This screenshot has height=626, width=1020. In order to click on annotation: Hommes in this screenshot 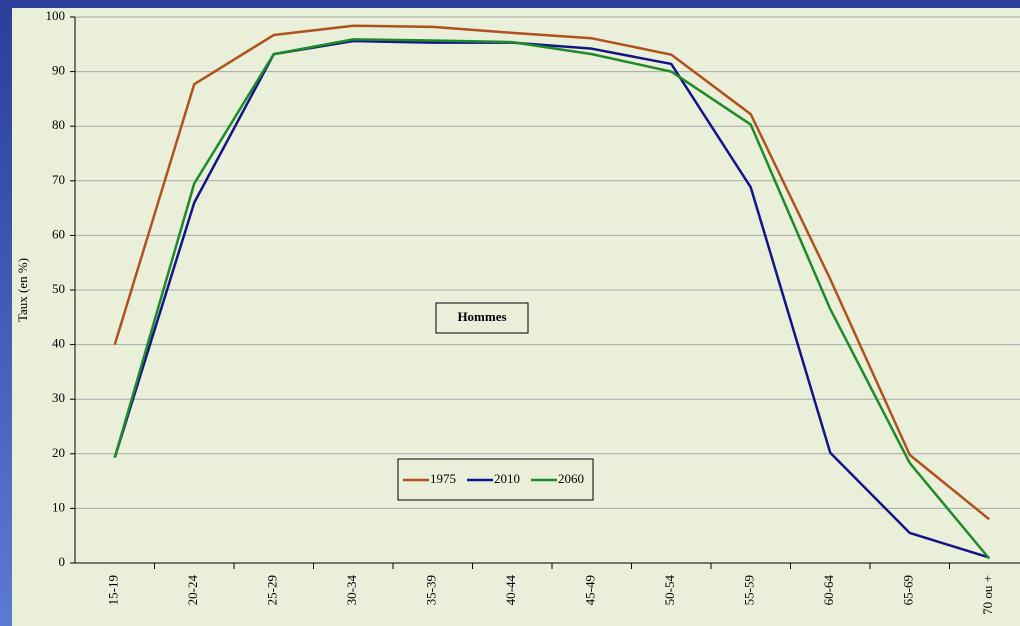, I will do `click(481, 316)`.